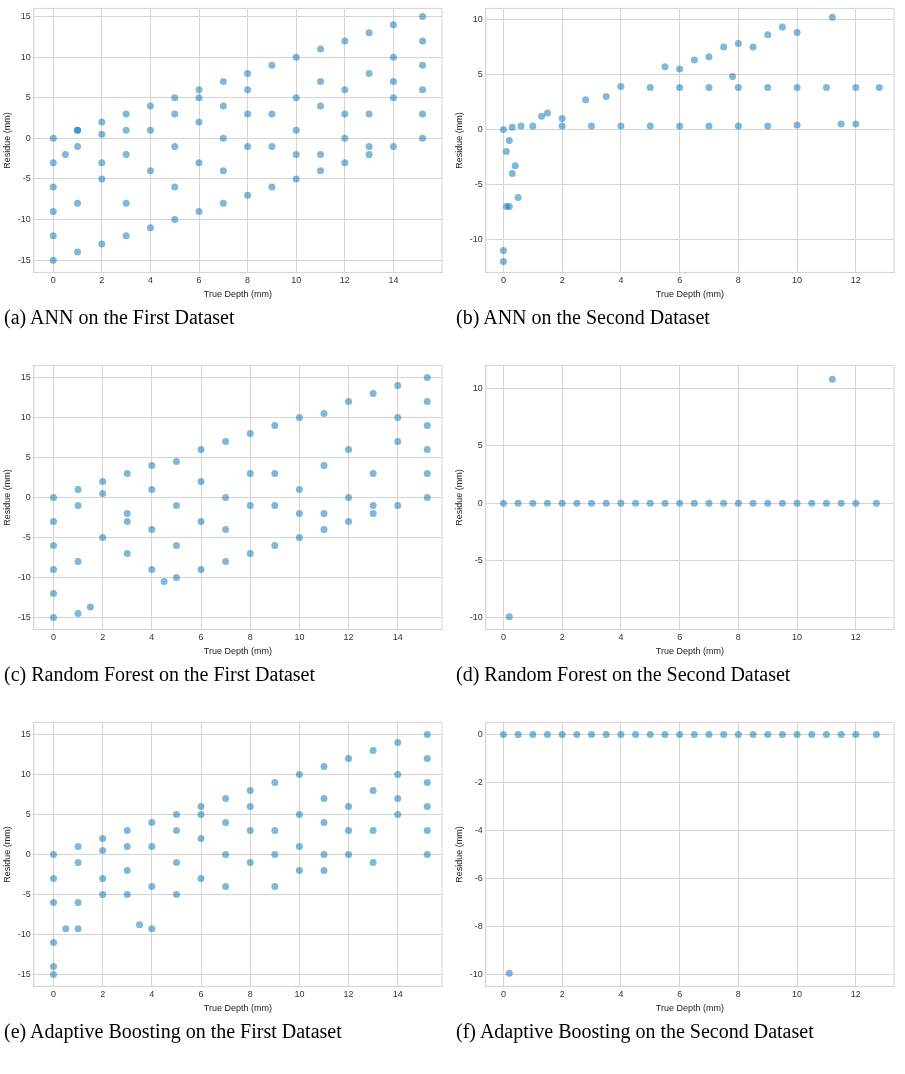 The image size is (905, 1074). Describe the element at coordinates (478, 829) in the screenshot. I see `y-tick-label: -4` at that location.